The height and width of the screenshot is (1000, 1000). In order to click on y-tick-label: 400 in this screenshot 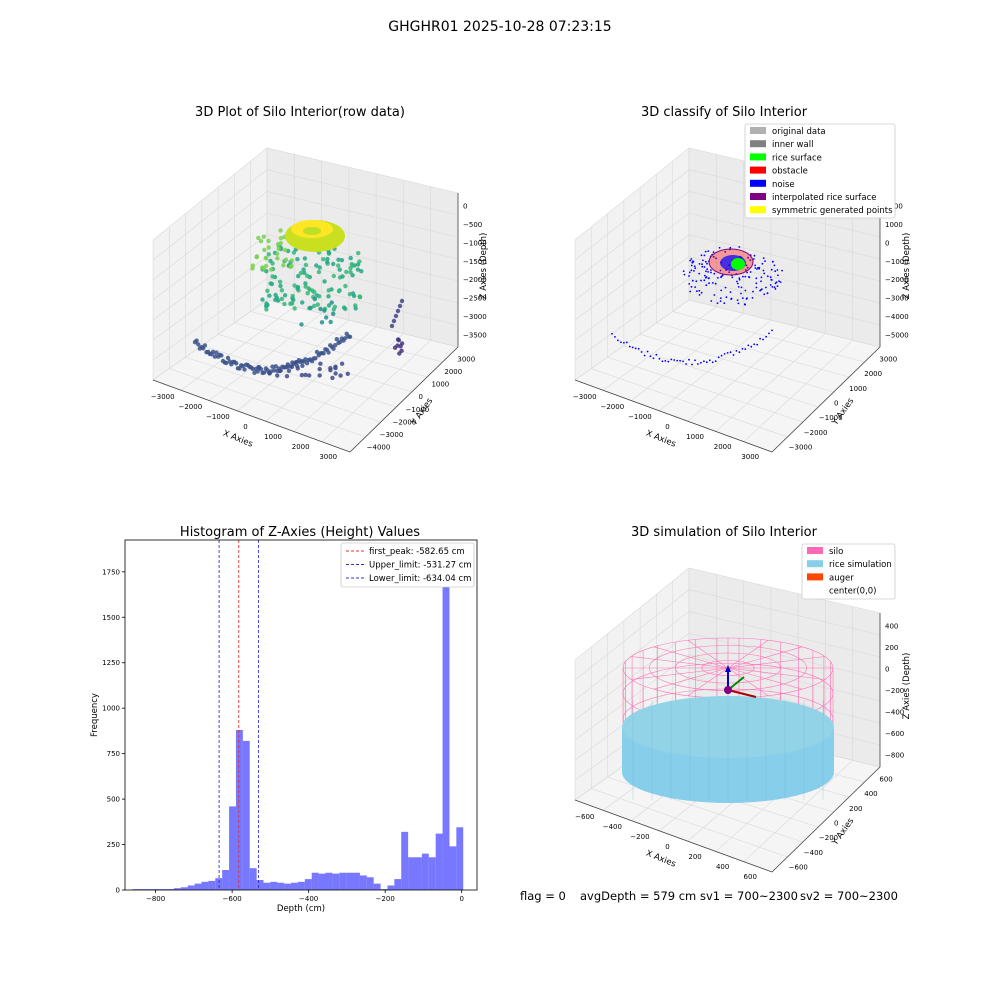, I will do `click(870, 794)`.